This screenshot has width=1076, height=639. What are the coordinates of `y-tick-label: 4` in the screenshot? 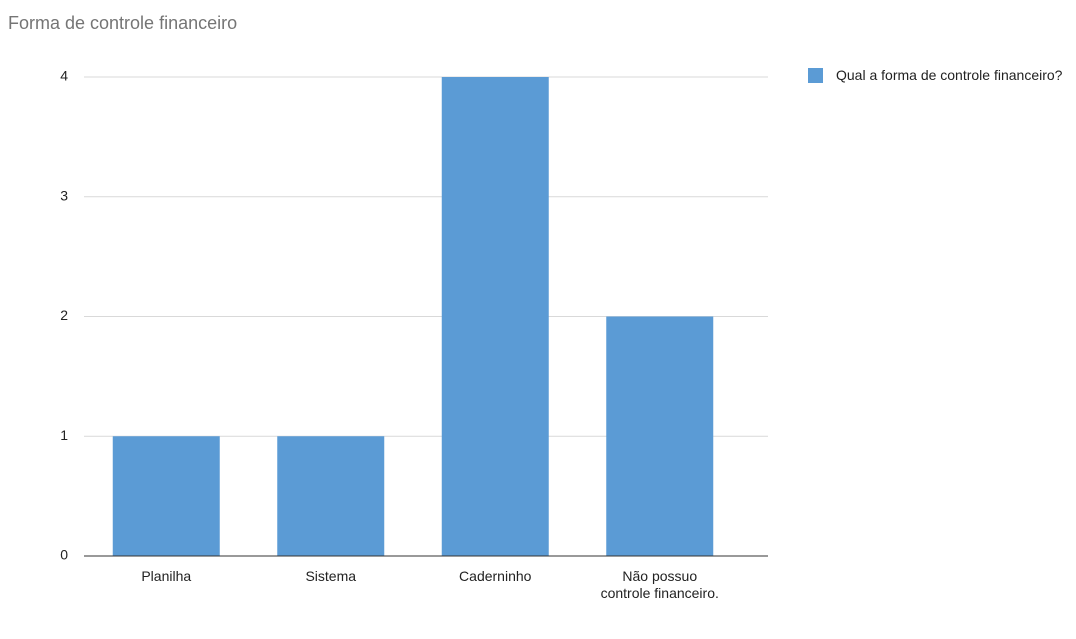 It's located at (64, 76).